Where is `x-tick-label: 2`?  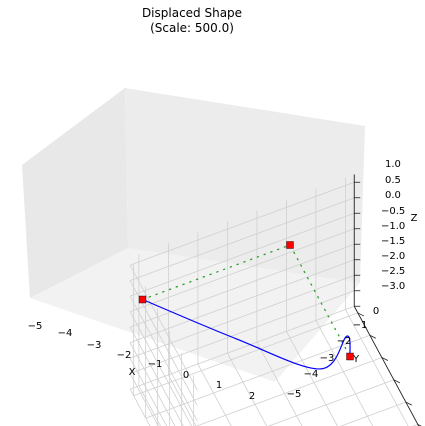
x-tick-label: 2 is located at coordinates (252, 396).